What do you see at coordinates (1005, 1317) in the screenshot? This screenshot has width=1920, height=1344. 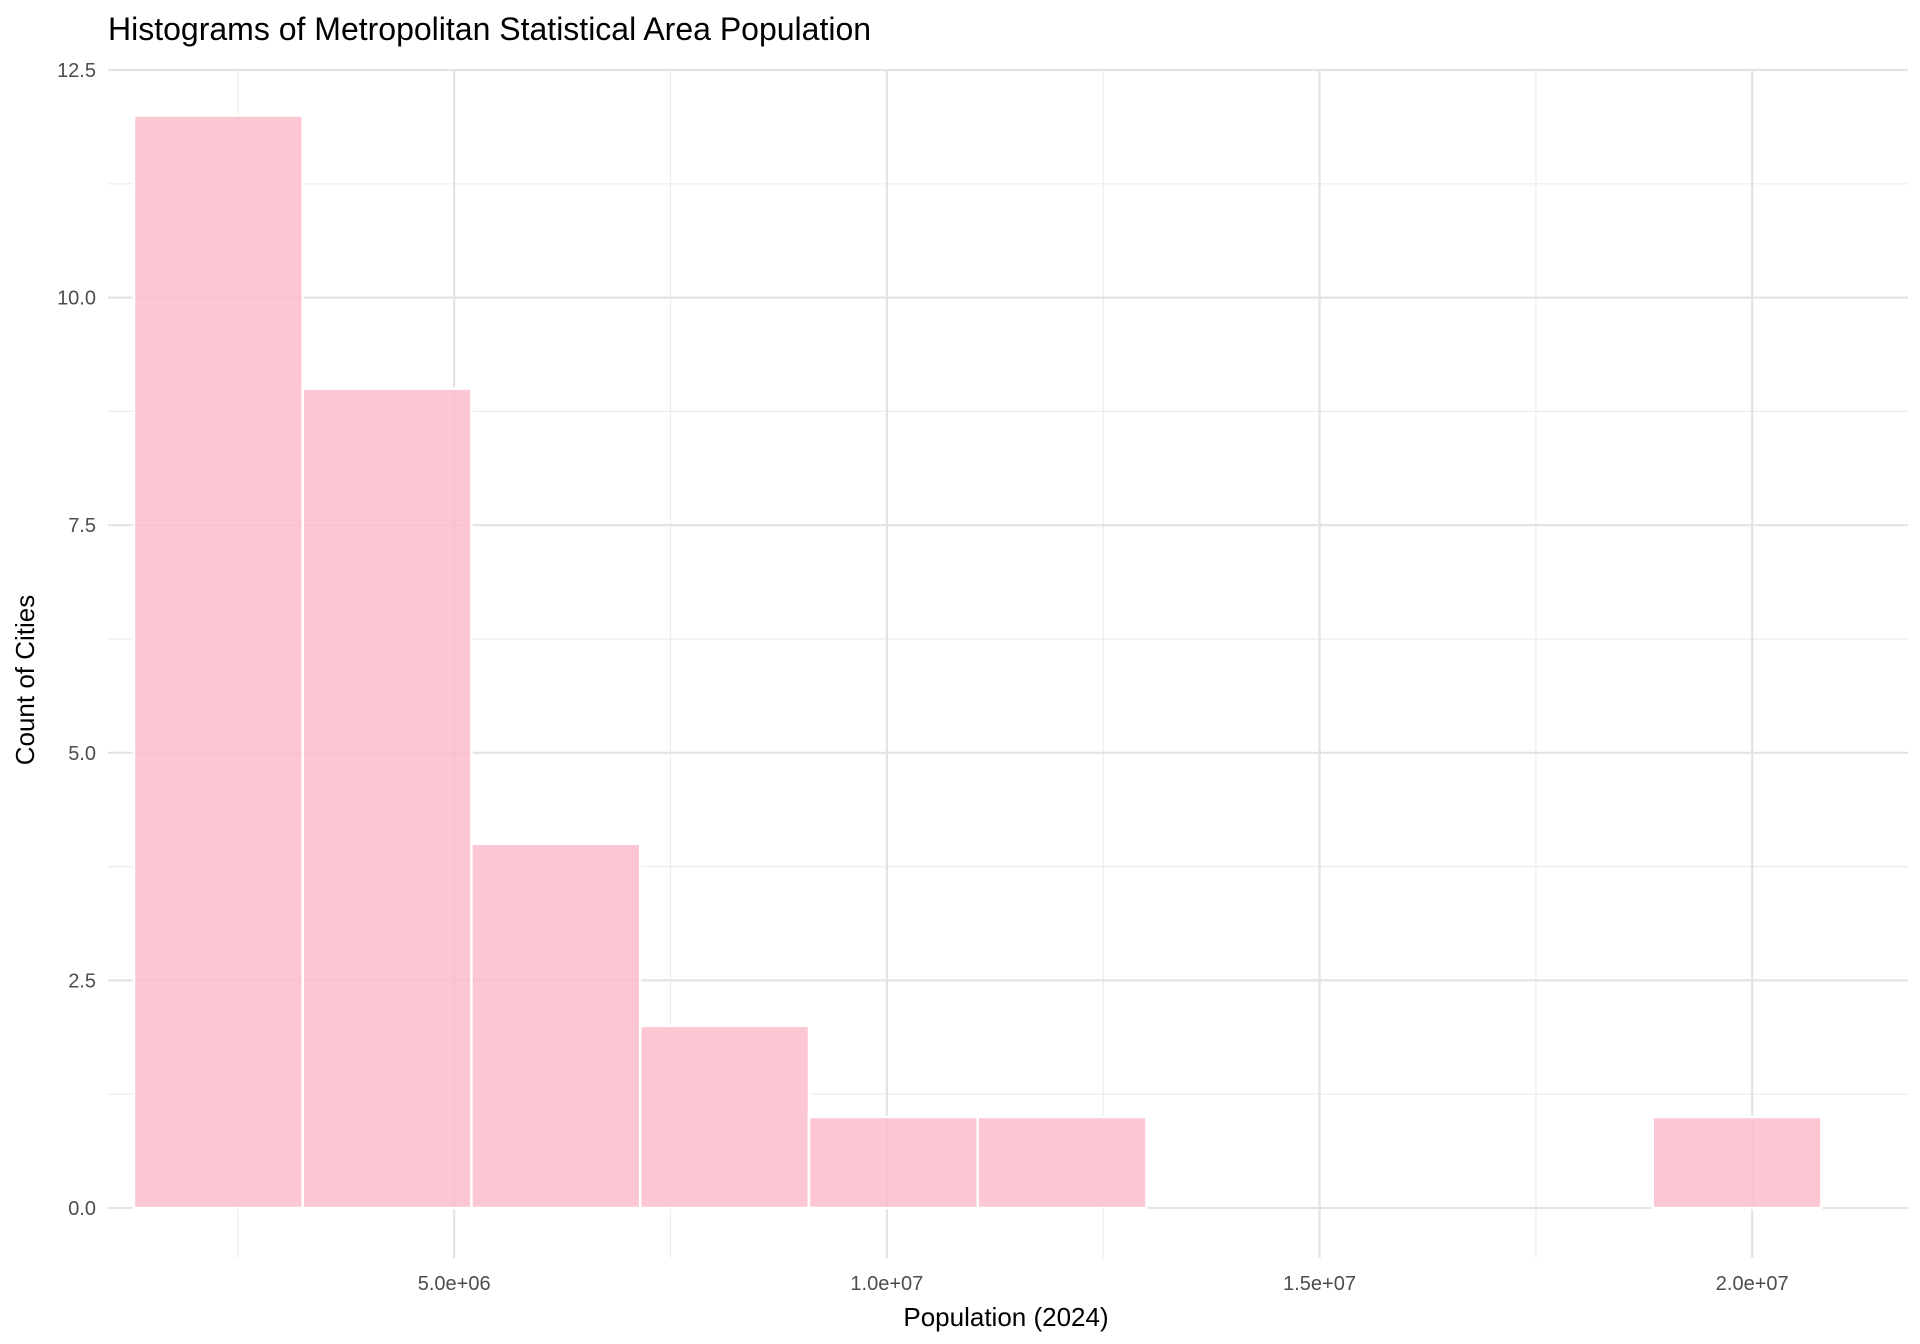 I see `x-axis-label: Population (2024)` at bounding box center [1005, 1317].